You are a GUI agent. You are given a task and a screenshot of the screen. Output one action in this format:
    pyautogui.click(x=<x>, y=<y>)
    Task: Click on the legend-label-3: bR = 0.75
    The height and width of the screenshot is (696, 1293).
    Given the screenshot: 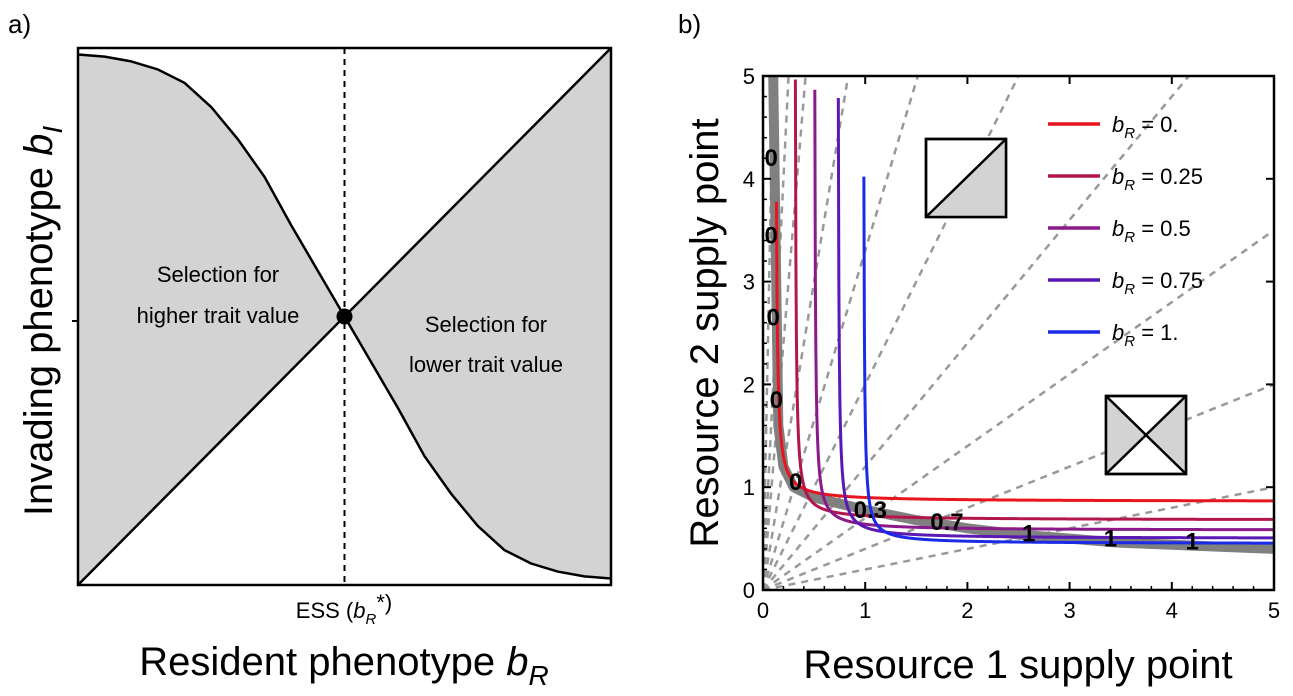 What is the action you would take?
    pyautogui.click(x=1157, y=283)
    